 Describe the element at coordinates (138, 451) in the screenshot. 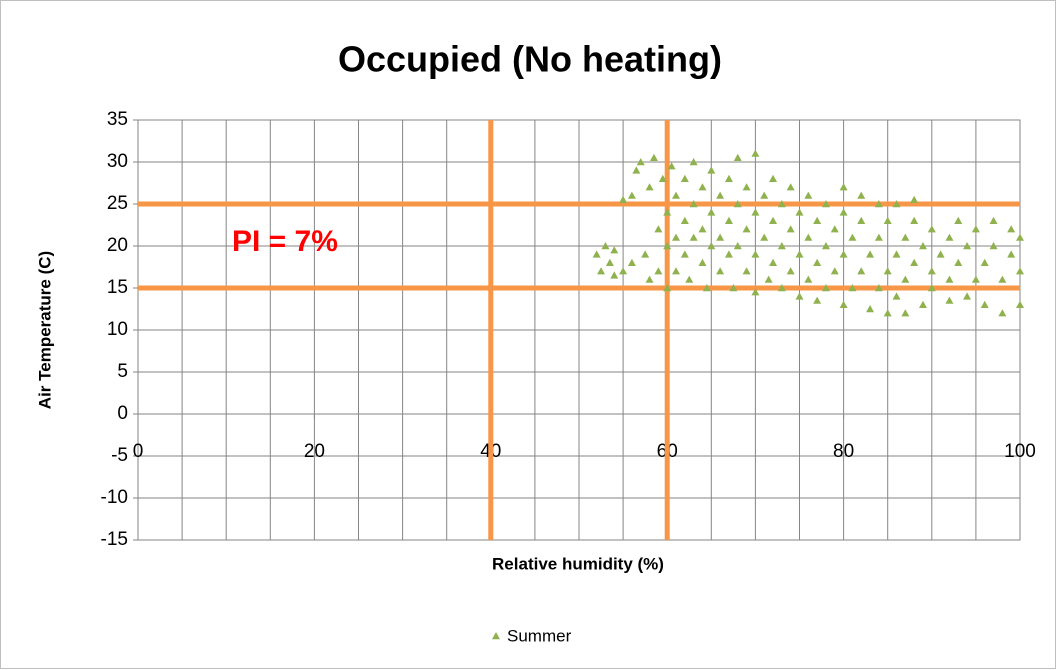

I see `x-tick-label: 0` at that location.